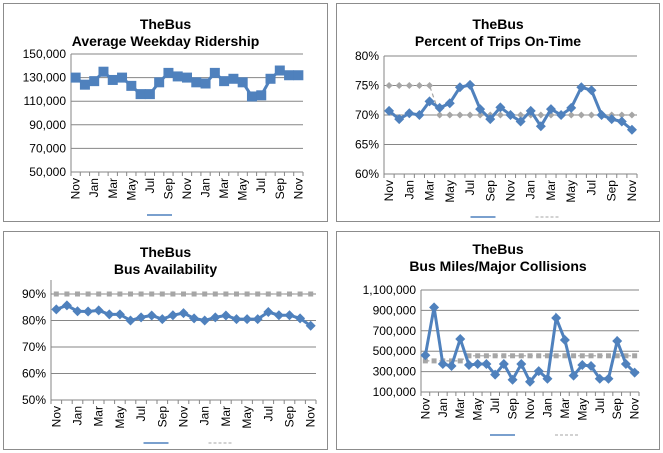 This screenshot has height=453, width=663. I want to click on y-tick-label: 150,000, so click(45, 54).